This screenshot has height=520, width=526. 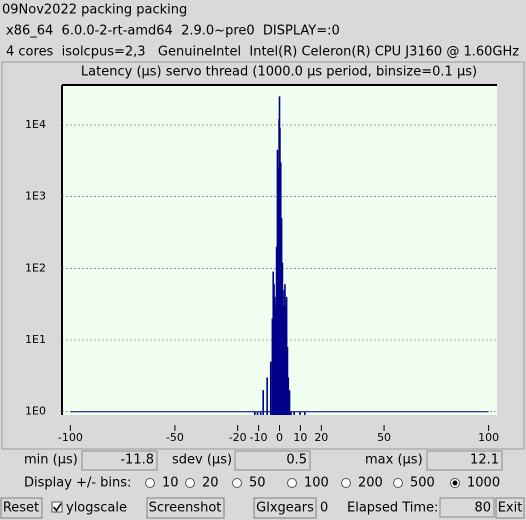 I want to click on stat-label: max (µs), so click(x=394, y=460).